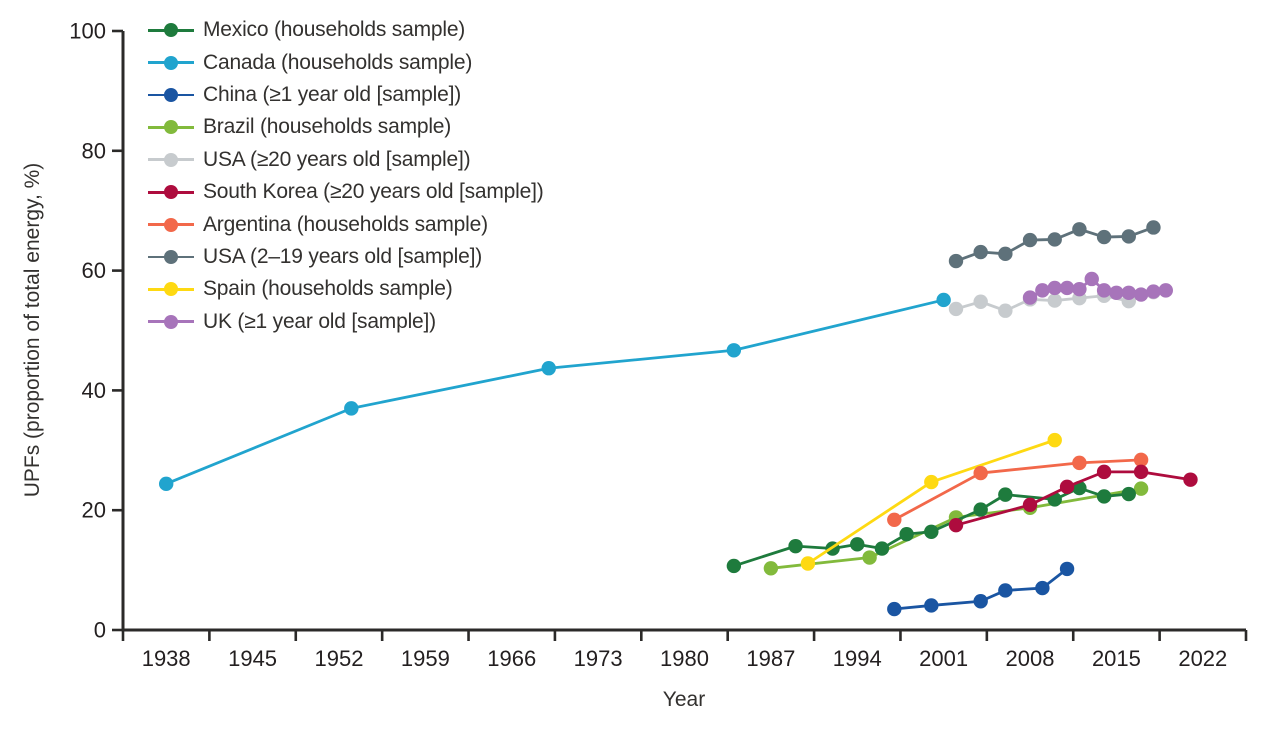 This screenshot has width=1270, height=731. What do you see at coordinates (87, 31) in the screenshot?
I see `y-tick-label: 100` at bounding box center [87, 31].